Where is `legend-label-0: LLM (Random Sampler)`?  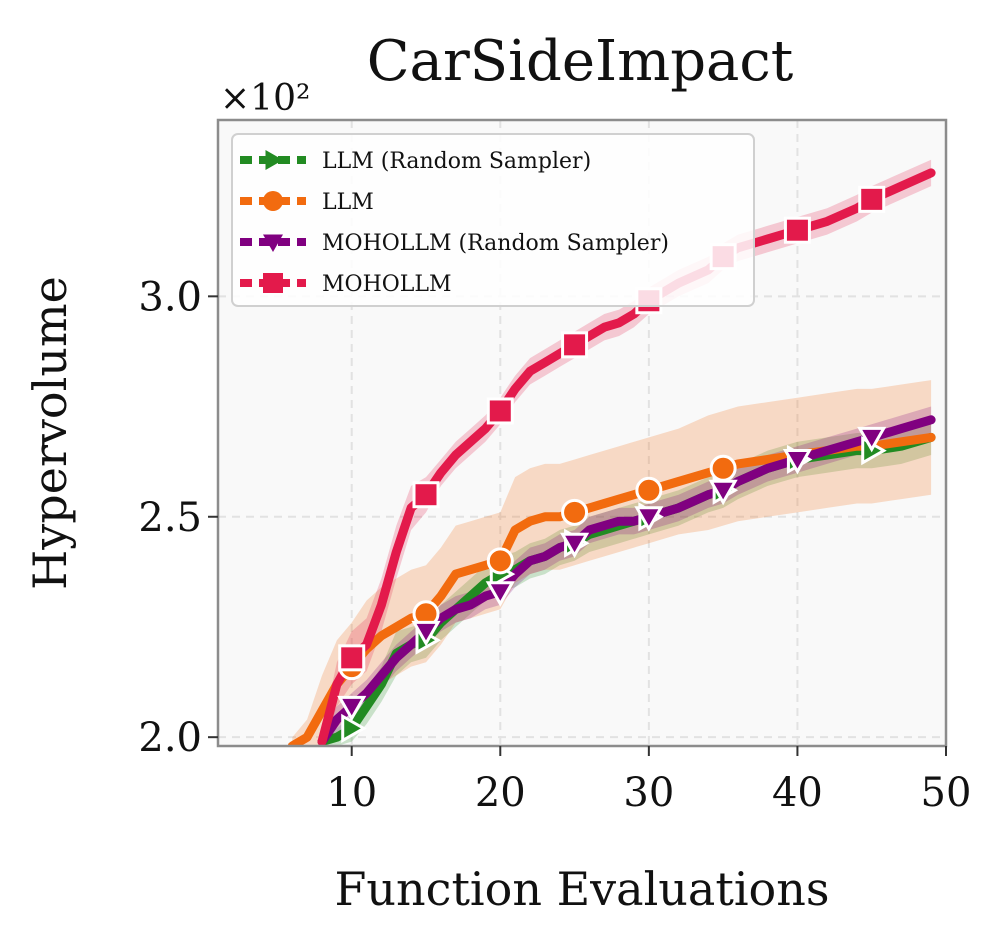
legend-label-0: LLM (Random Sampler) is located at coordinates (456, 161).